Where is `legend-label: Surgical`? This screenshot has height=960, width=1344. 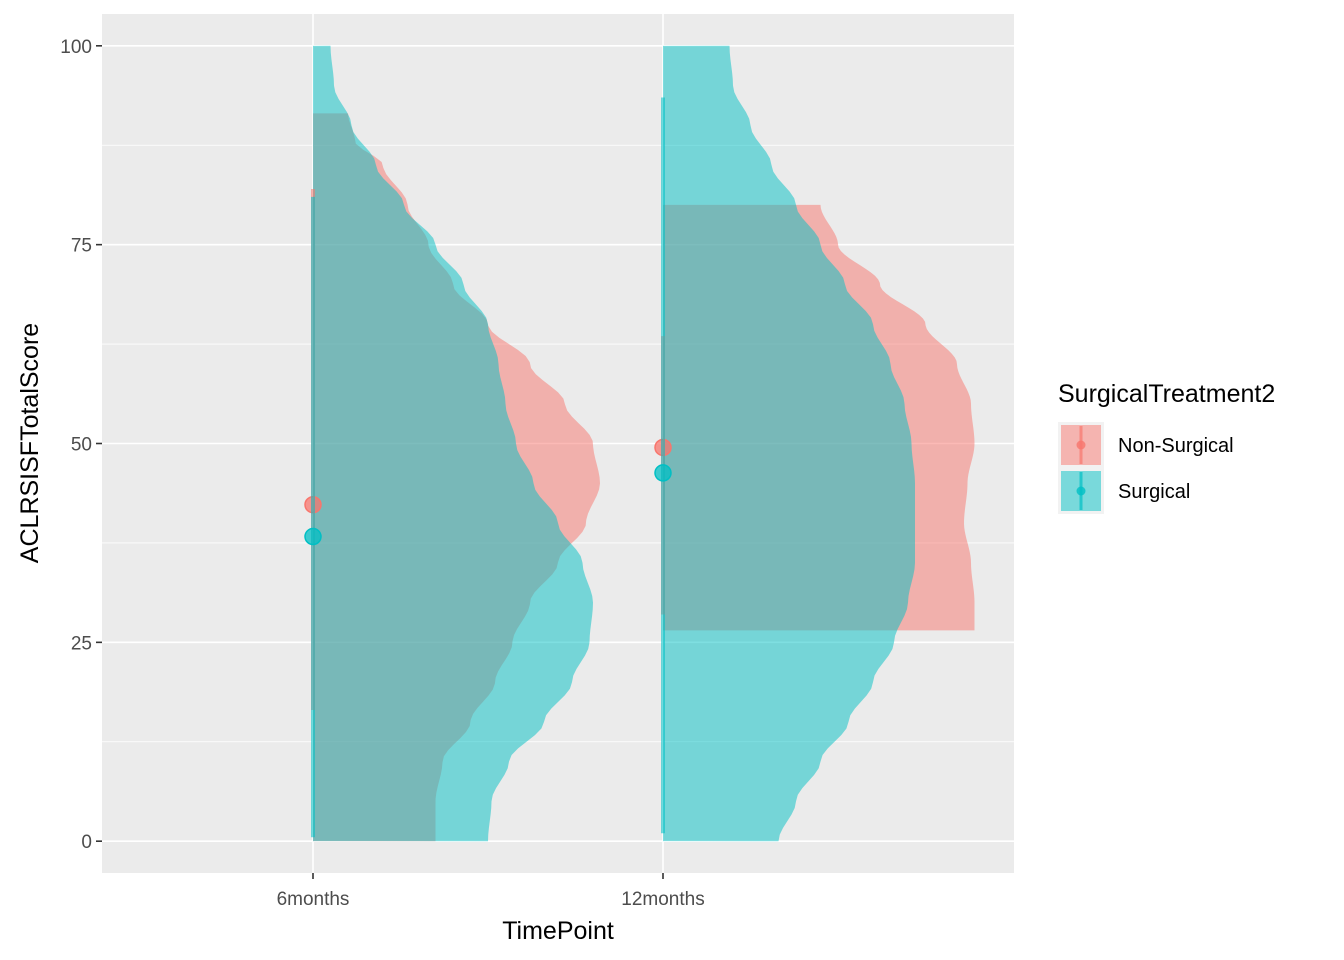
legend-label: Surgical is located at coordinates (1154, 492).